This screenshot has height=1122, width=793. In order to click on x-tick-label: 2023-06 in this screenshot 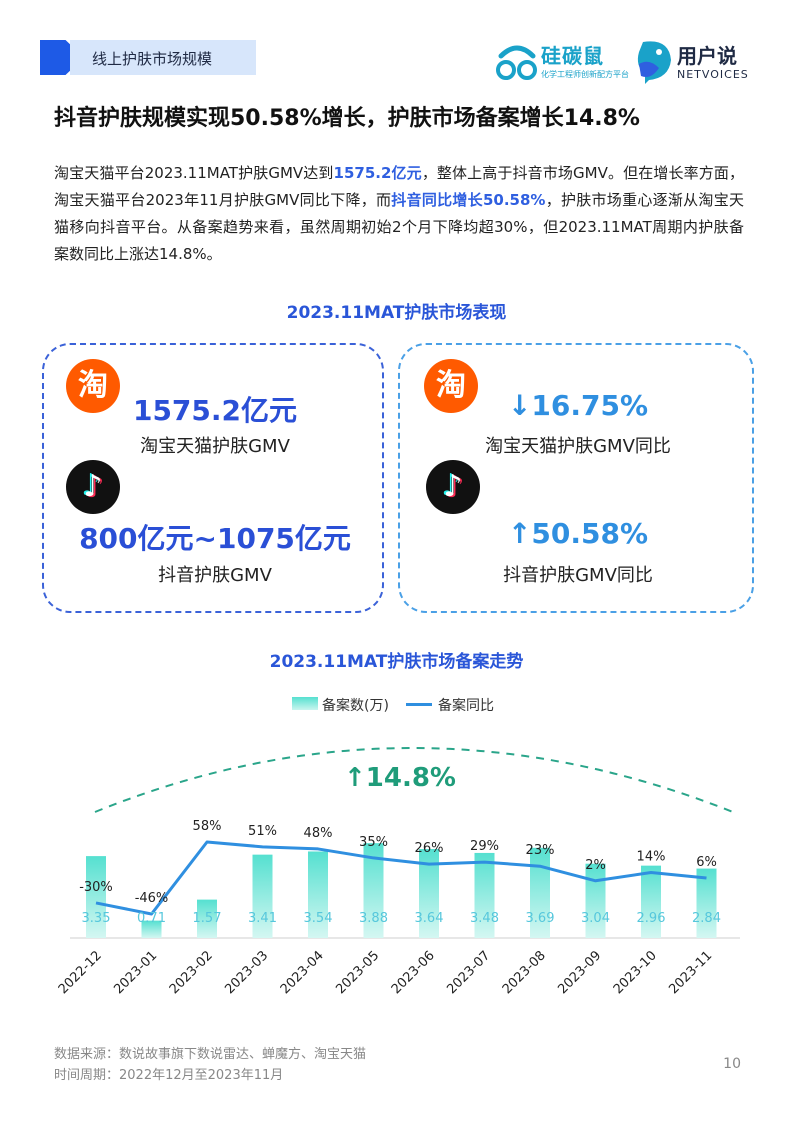, I will do `click(413, 972)`.